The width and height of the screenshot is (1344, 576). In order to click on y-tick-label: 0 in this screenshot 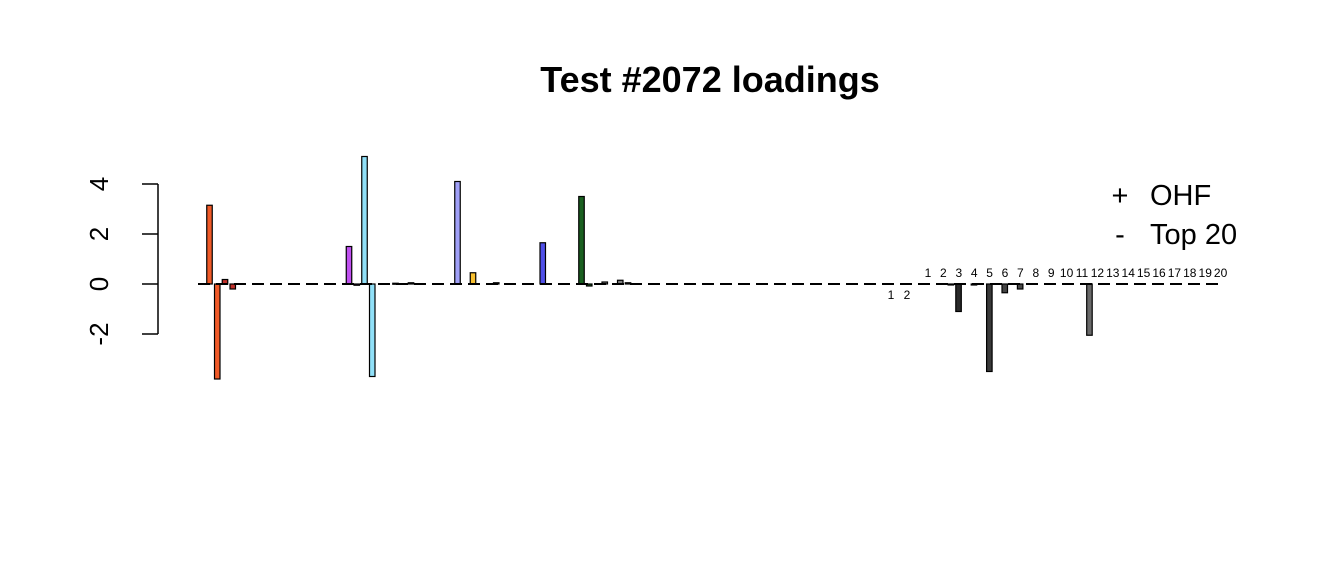, I will do `click(99, 284)`.